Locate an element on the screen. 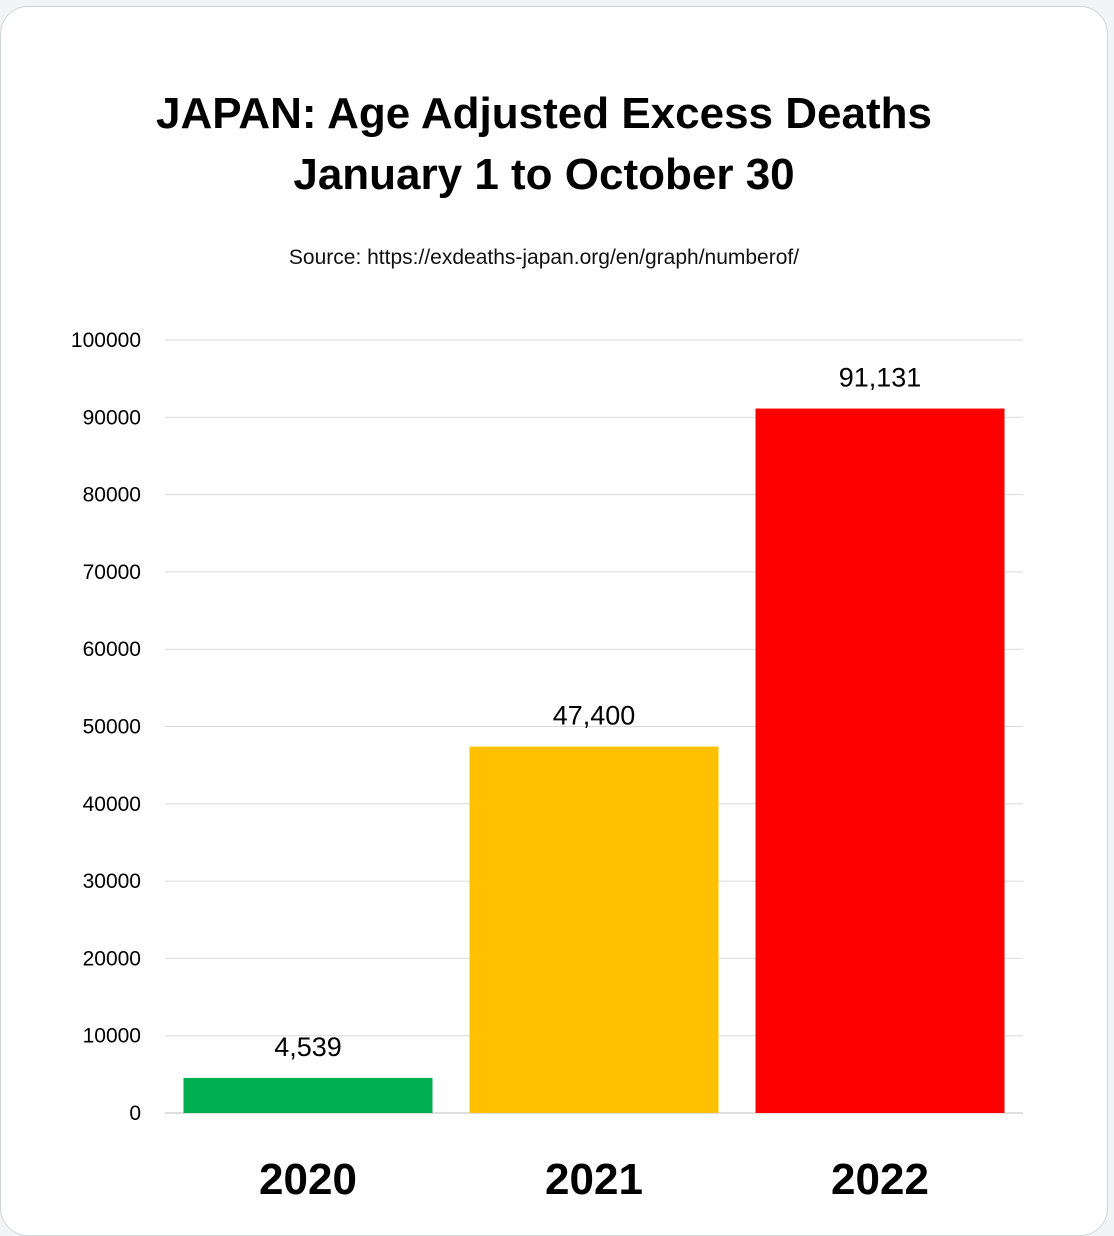 This screenshot has height=1236, width=1114. chart-title-line-1: JAPAN: Age Adjusted Excess Deaths is located at coordinates (544, 113).